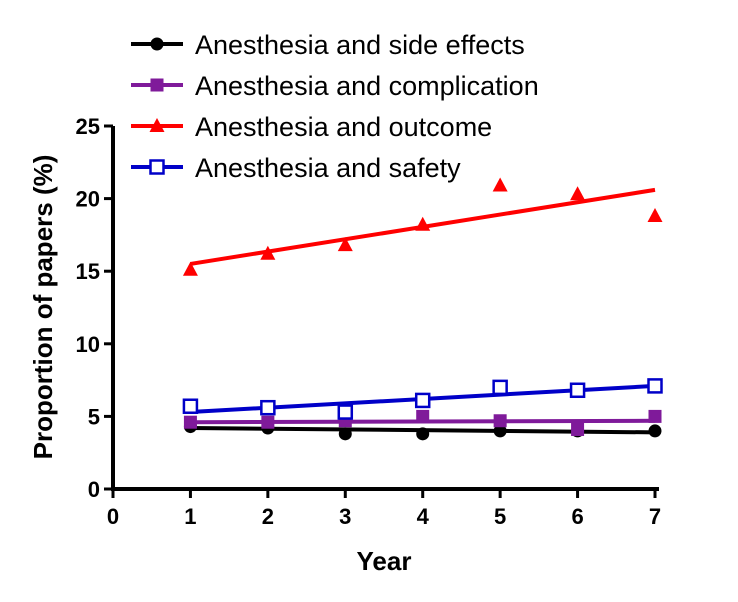  I want to click on y-tick-label: 20, so click(88, 199).